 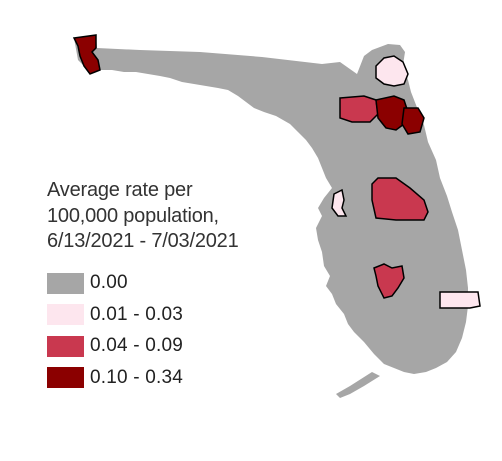 What do you see at coordinates (389, 281) in the screenshot?
I see `county-sarasota` at bounding box center [389, 281].